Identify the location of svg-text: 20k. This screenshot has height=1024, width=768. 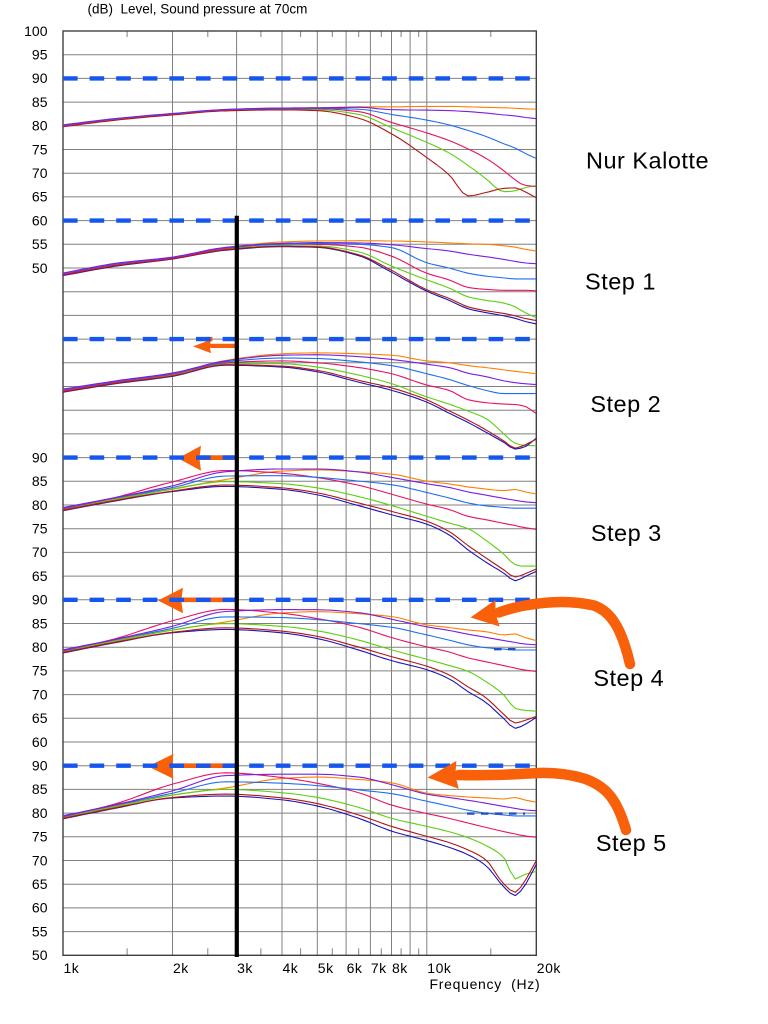
(549, 968).